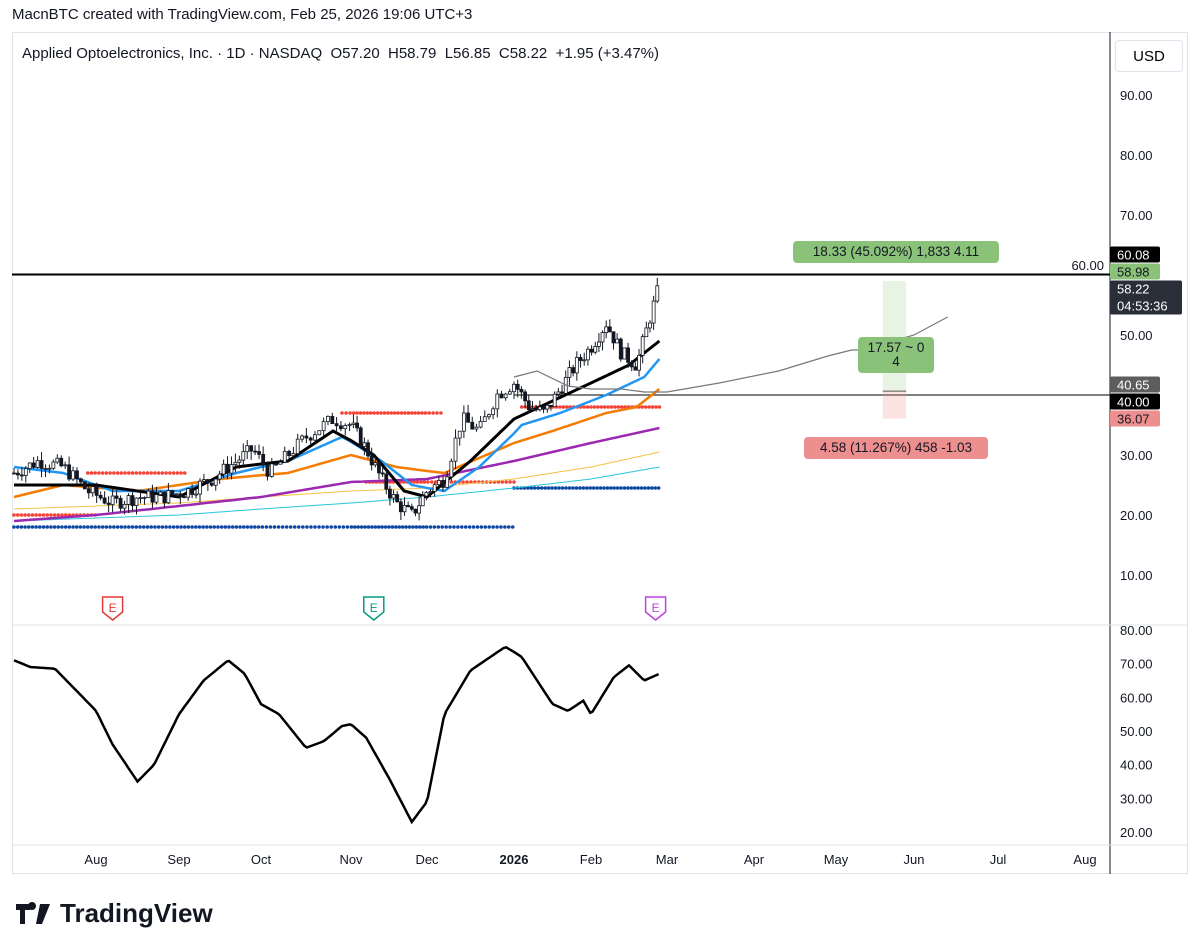 The image size is (1200, 950). What do you see at coordinates (1136, 798) in the screenshot?
I see `osc-tick: 30.00` at bounding box center [1136, 798].